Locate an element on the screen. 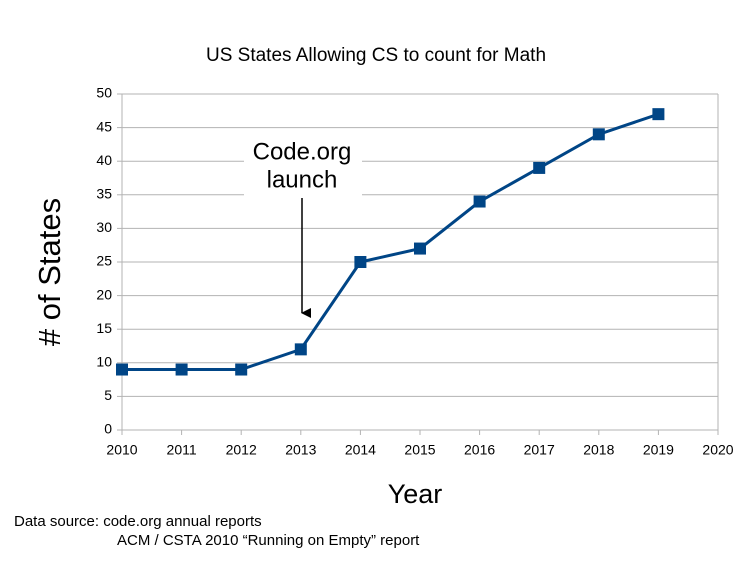 The image size is (754, 565). x-tick-label: 2012 is located at coordinates (241, 450).